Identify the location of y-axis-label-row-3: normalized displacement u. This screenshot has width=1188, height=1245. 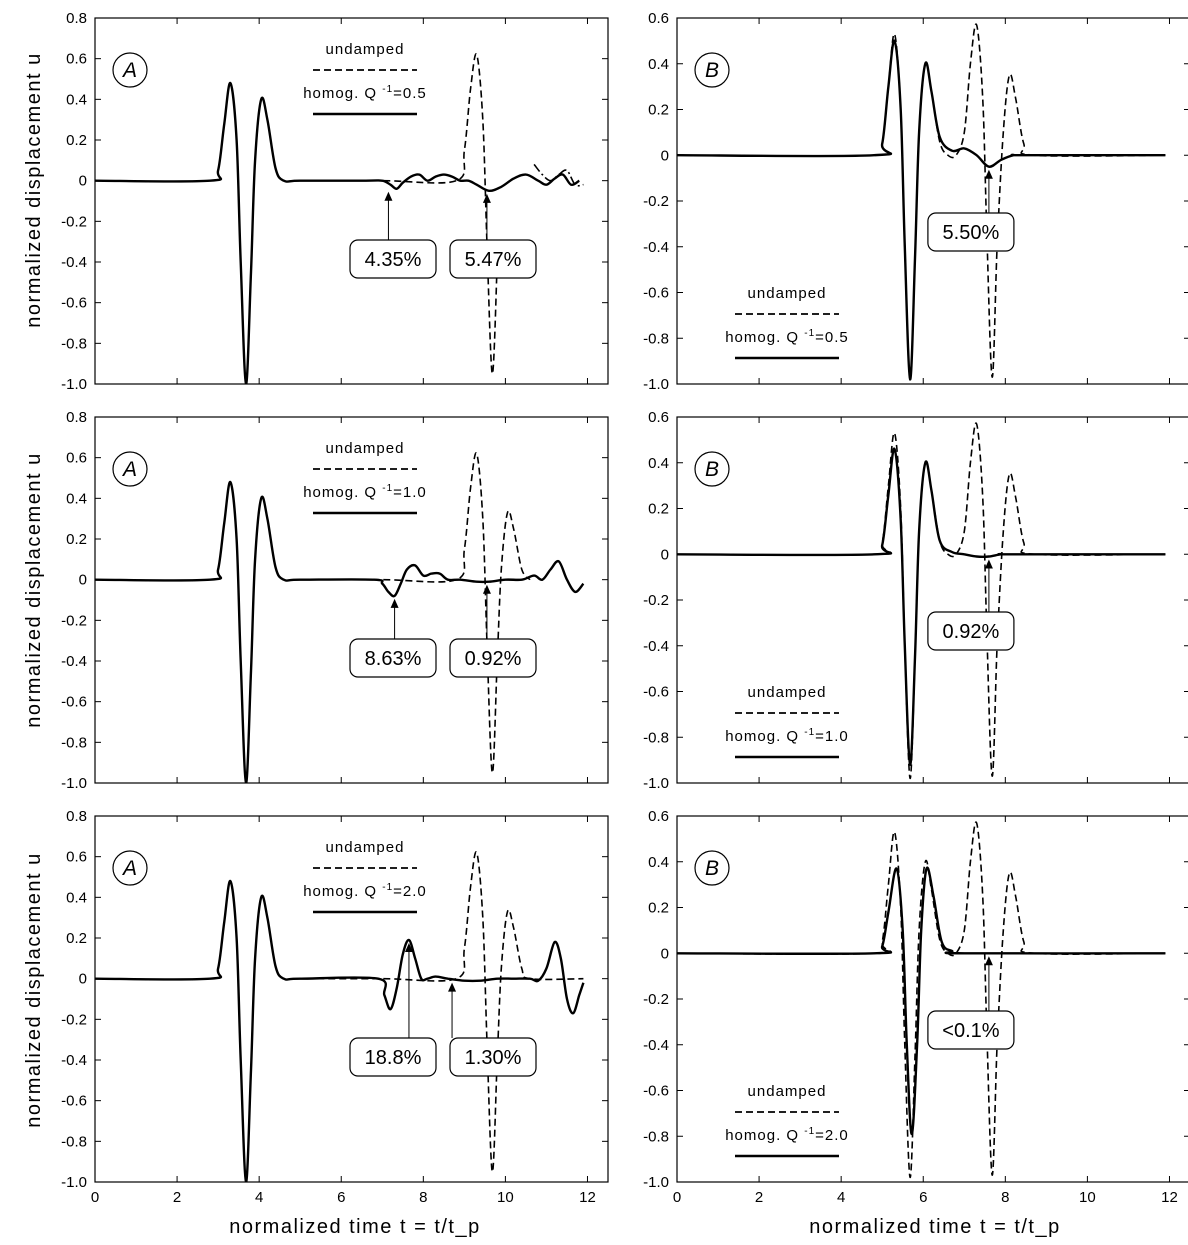
(34, 989).